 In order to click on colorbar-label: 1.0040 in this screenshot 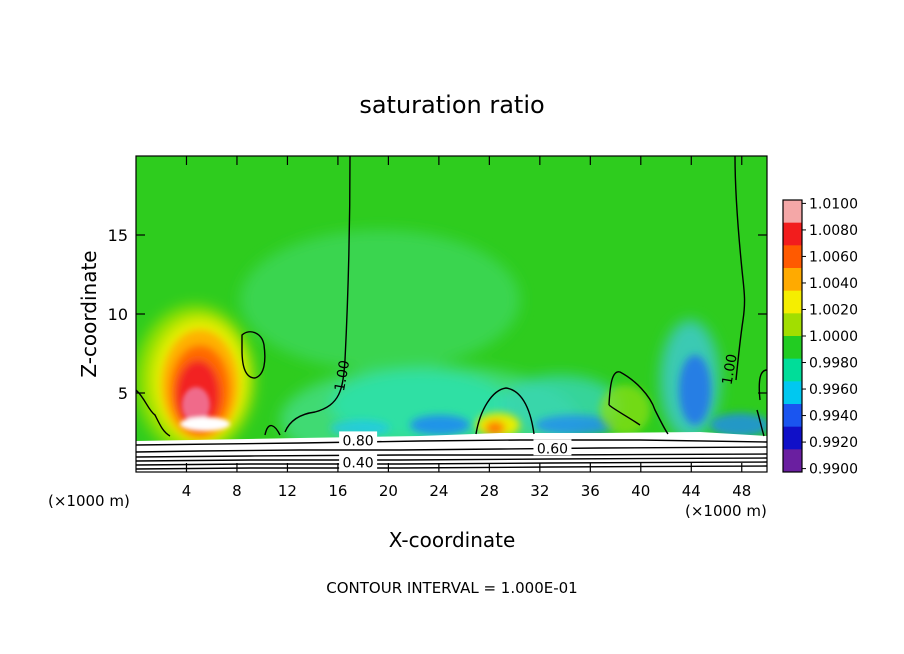, I will do `click(833, 284)`.